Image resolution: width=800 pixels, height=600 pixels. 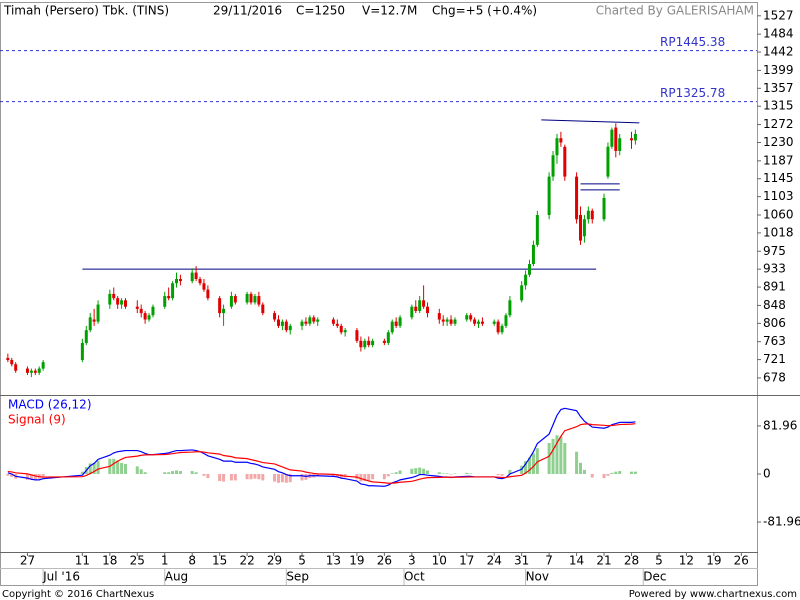 I want to click on y-tick-label: 1399, so click(x=778, y=70).